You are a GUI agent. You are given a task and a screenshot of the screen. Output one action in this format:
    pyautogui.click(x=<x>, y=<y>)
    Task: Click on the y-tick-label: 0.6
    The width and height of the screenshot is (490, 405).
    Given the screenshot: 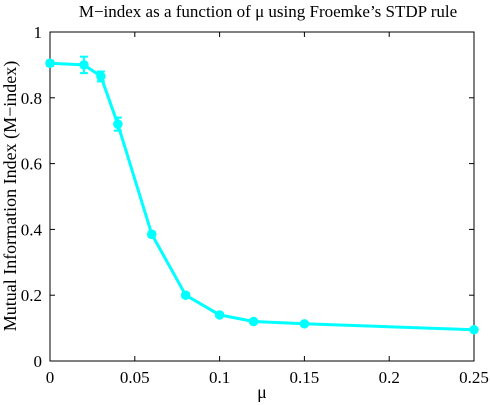 What is the action you would take?
    pyautogui.click(x=31, y=164)
    